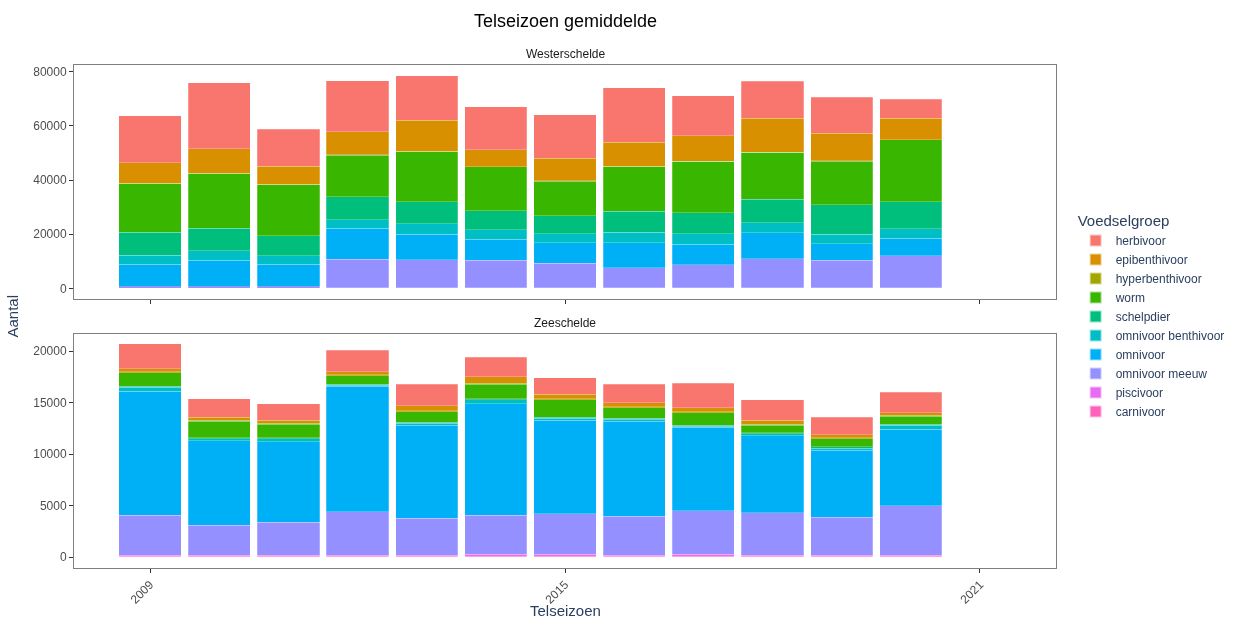 This screenshot has height=620, width=1242. I want to click on legend-label: omnivoor, so click(1140, 355).